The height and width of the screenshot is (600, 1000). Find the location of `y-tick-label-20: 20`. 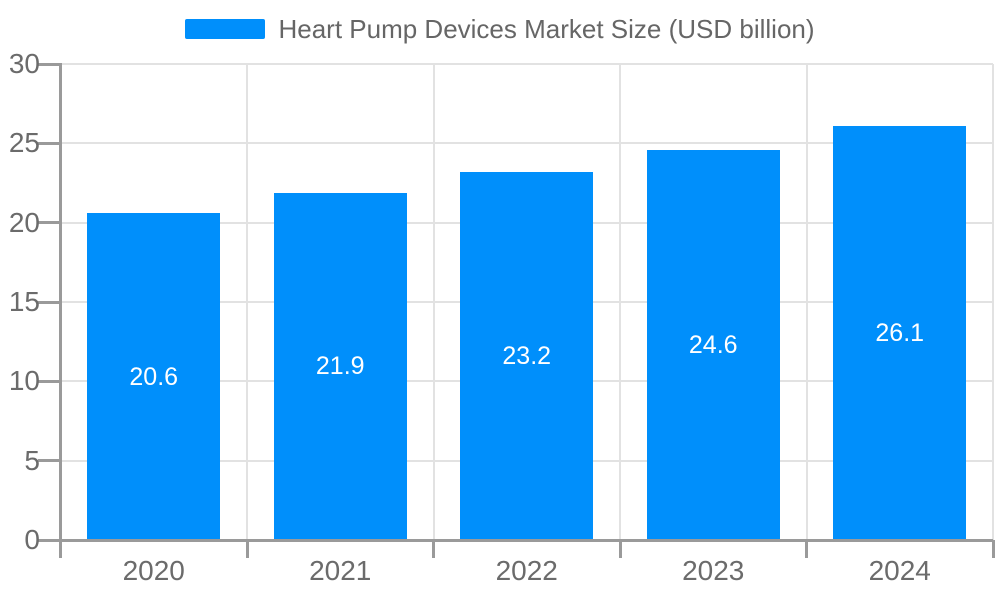

y-tick-label-20: 20 is located at coordinates (24, 222).